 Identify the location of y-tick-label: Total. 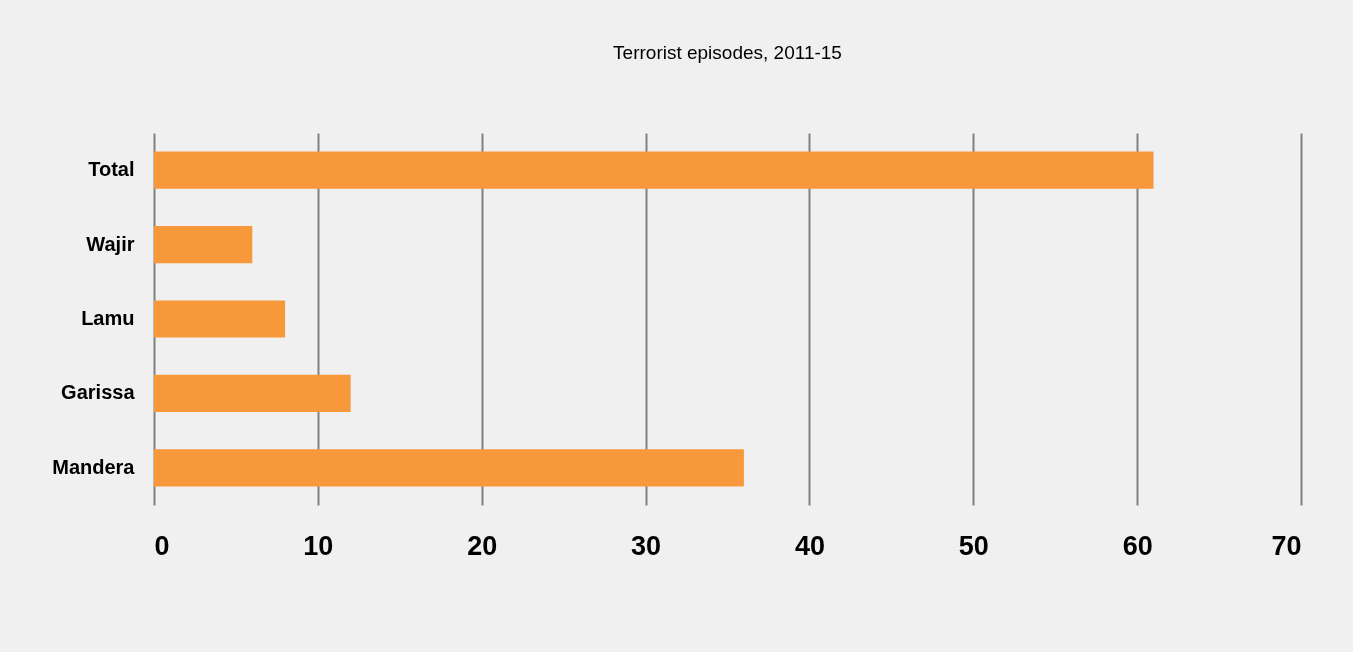
(111, 169).